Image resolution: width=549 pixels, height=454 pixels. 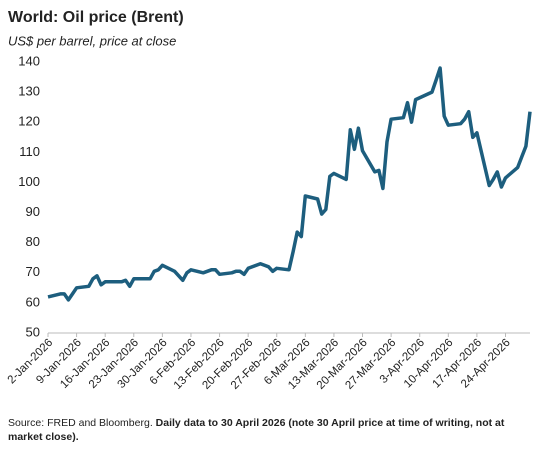 What do you see at coordinates (33, 301) in the screenshot?
I see `y-tick-label: 60` at bounding box center [33, 301].